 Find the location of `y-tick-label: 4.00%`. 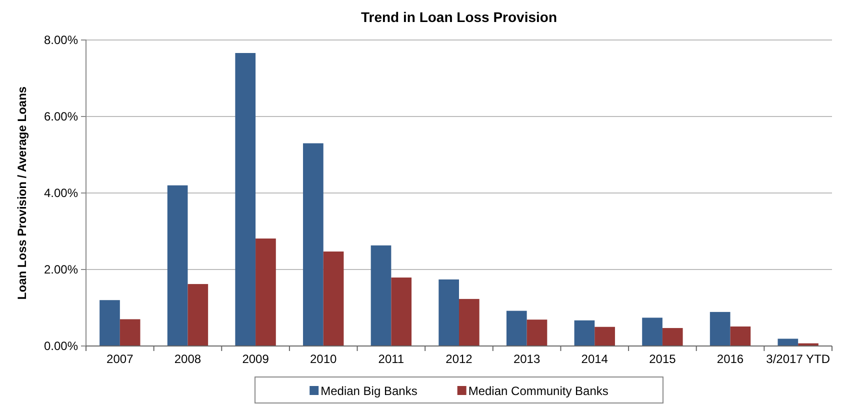

y-tick-label: 4.00% is located at coordinates (61, 193).